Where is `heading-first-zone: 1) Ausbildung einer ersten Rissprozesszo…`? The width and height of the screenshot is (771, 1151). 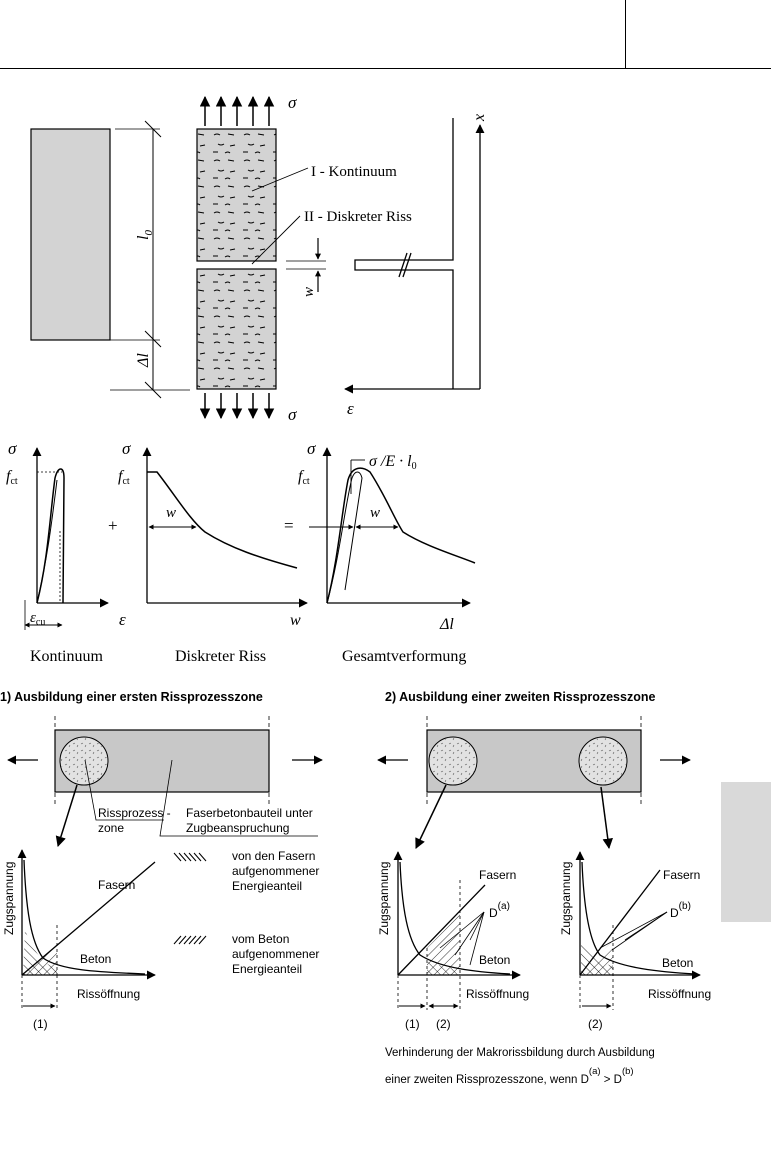 heading-first-zone: 1) Ausbildung einer ersten Rissprozesszo… is located at coordinates (131, 697).